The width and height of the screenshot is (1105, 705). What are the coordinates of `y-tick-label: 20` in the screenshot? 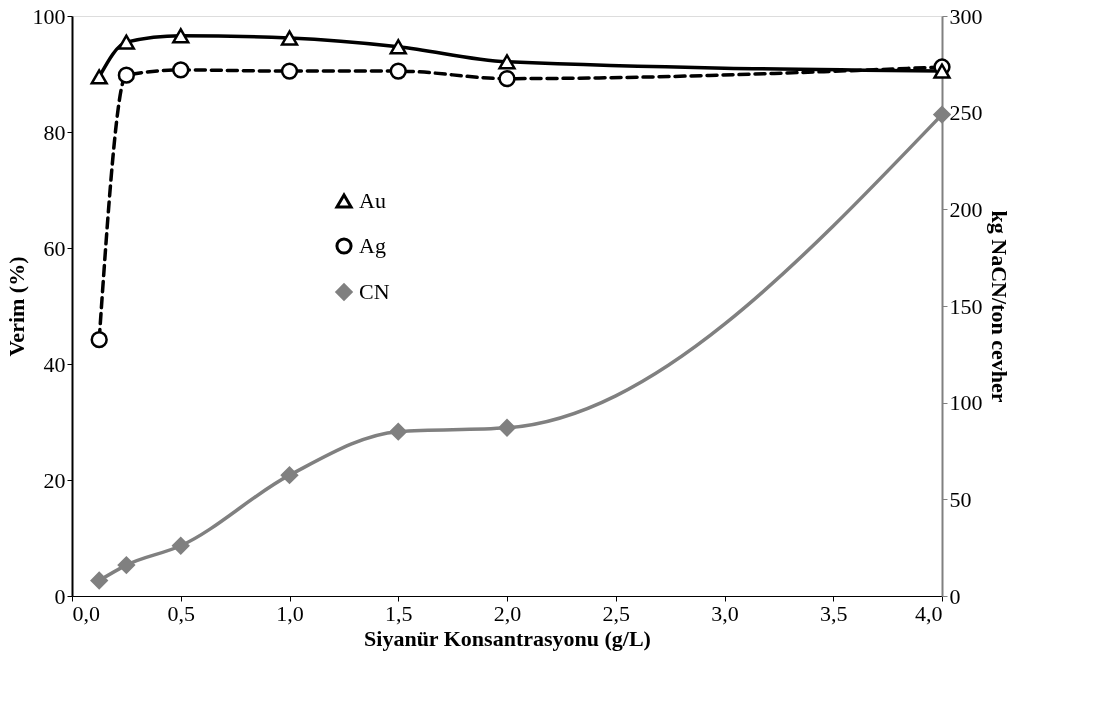 It's located at (54, 480).